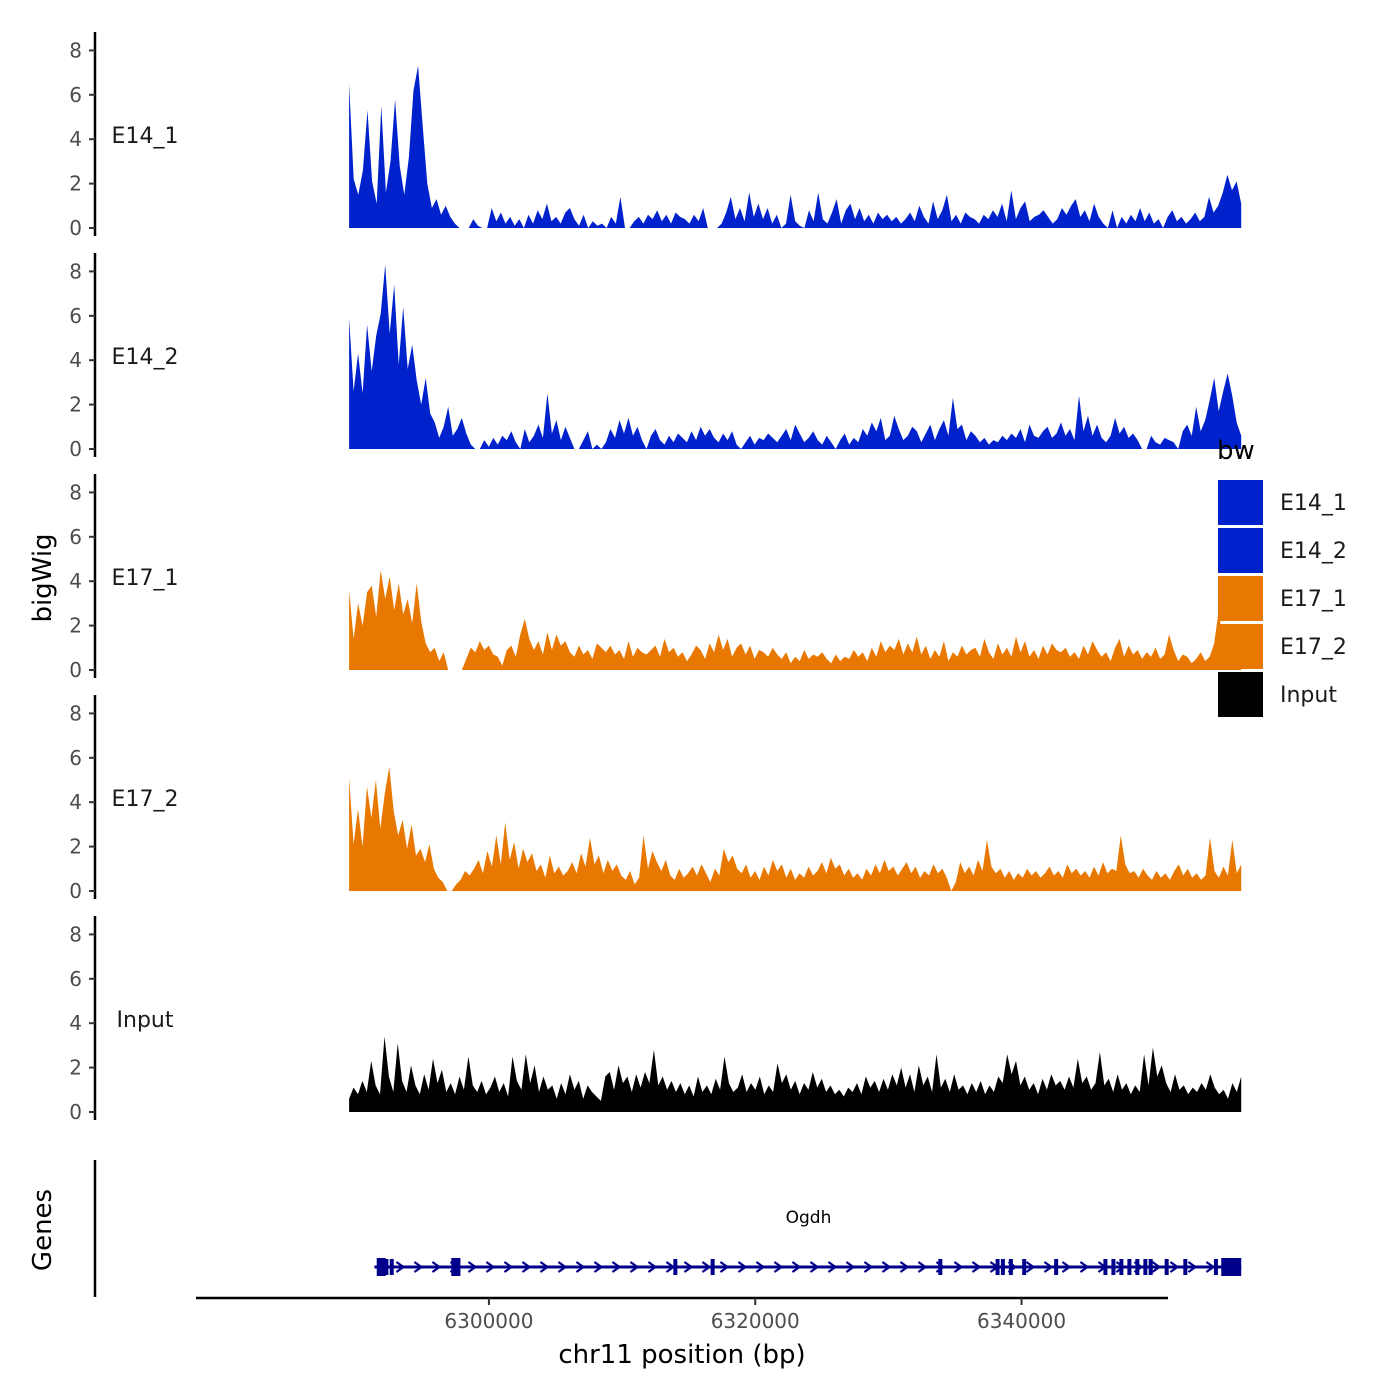 The image size is (1400, 1400). What do you see at coordinates (1313, 551) in the screenshot?
I see `legend-label: E14_2` at bounding box center [1313, 551].